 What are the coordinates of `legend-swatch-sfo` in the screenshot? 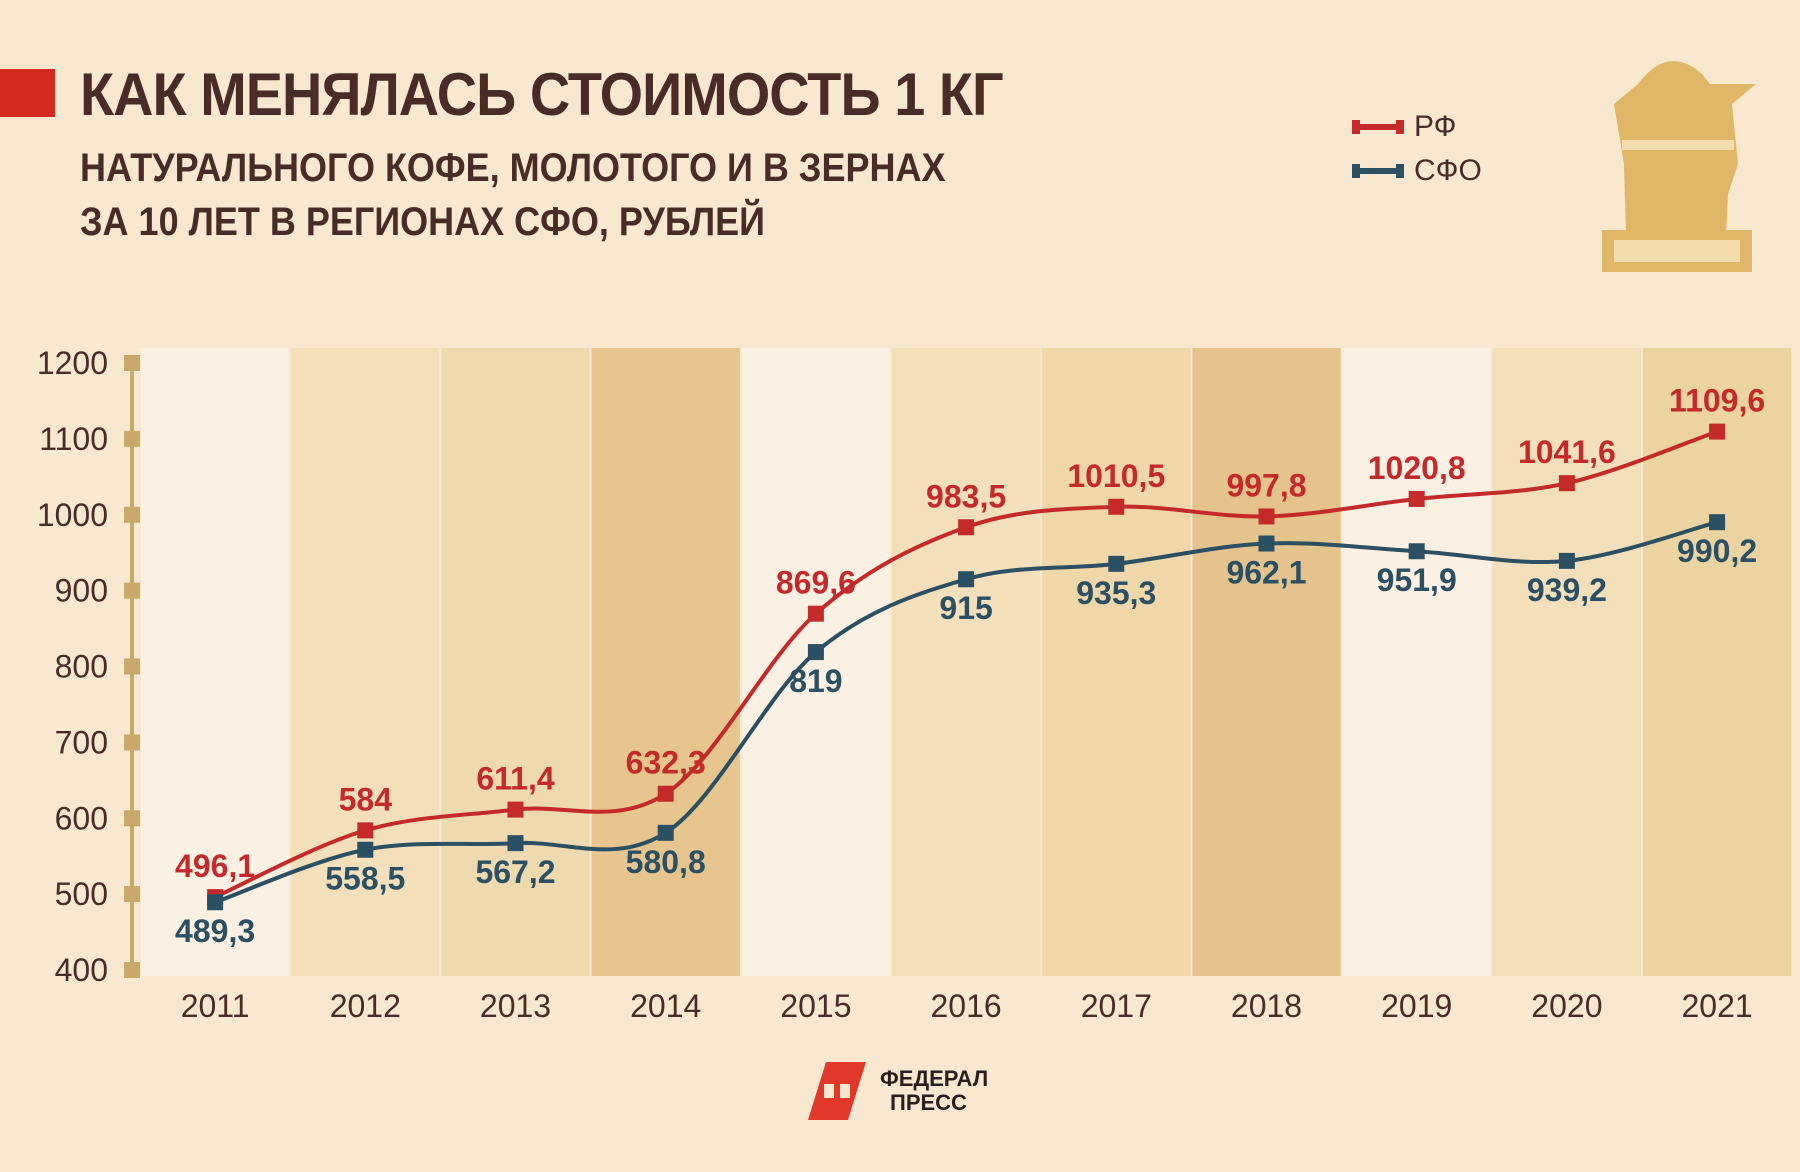 It's located at (1378, 171).